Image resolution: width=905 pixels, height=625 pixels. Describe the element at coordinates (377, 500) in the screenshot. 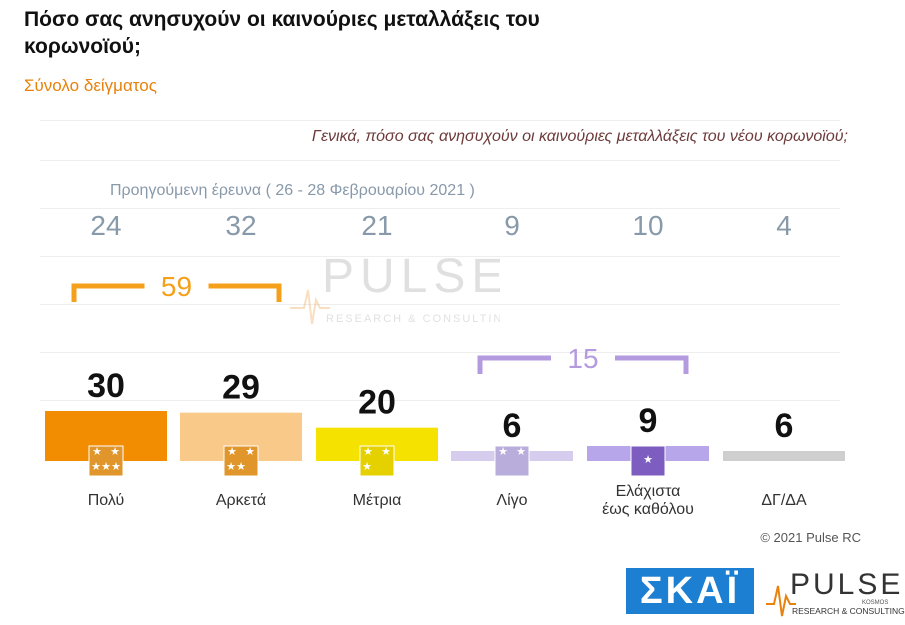

I see `category-label: Μέτρια` at that location.